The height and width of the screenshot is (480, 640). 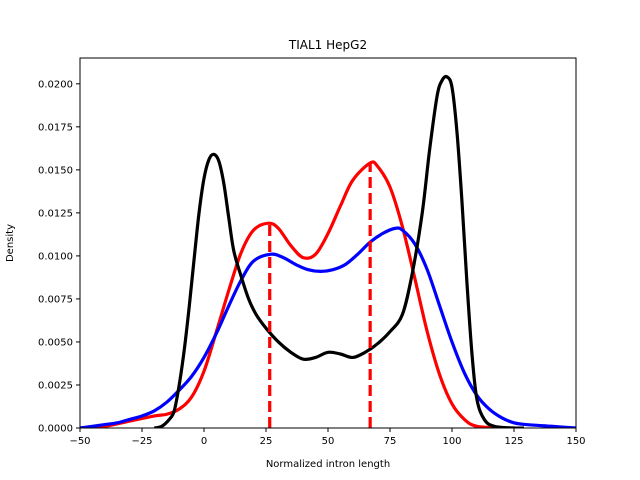 What do you see at coordinates (451, 441) in the screenshot?
I see `x-tick-label: 100` at bounding box center [451, 441].